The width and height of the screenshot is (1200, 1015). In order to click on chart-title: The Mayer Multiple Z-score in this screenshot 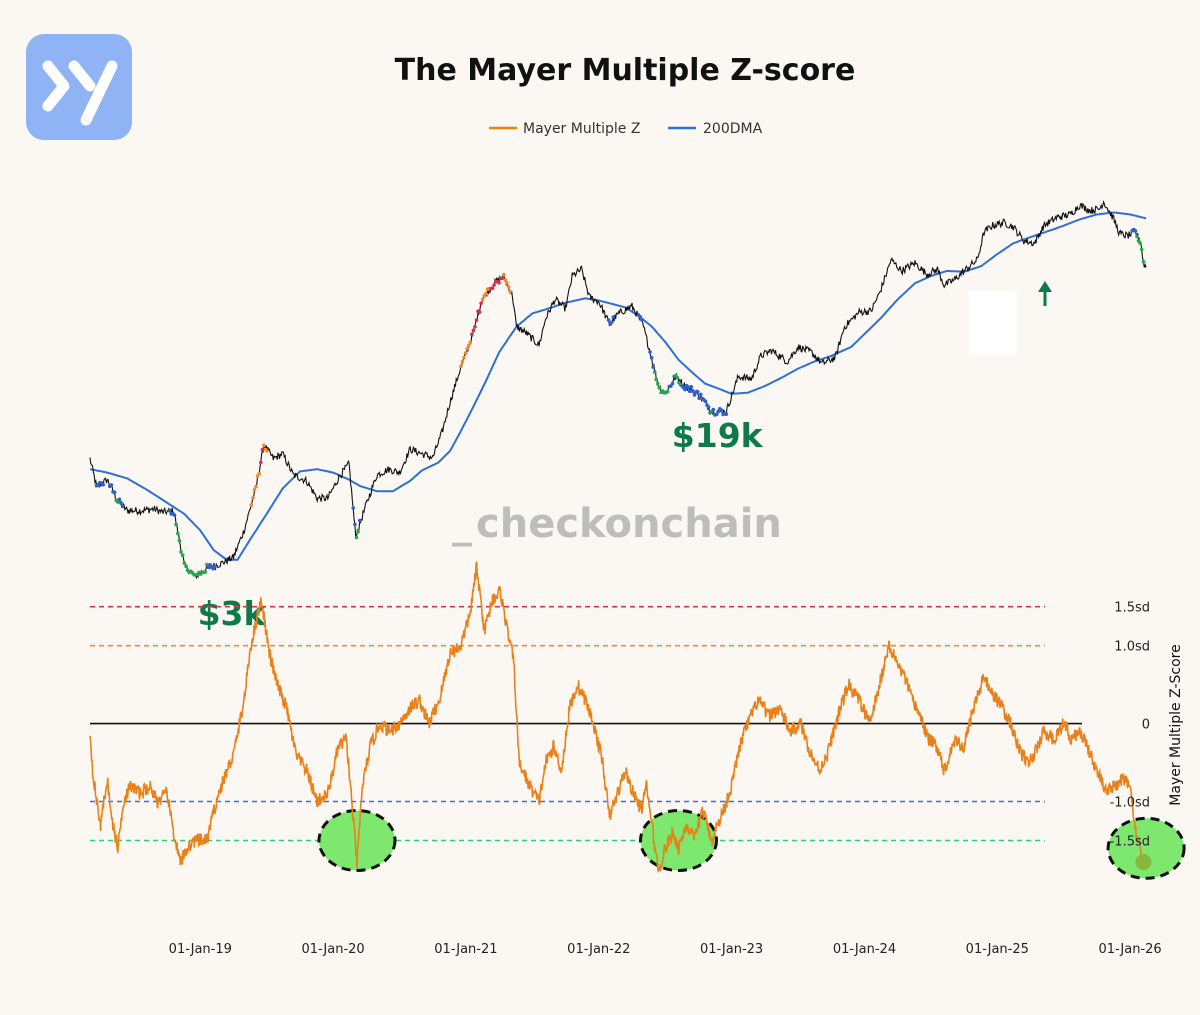, I will do `click(625, 70)`.